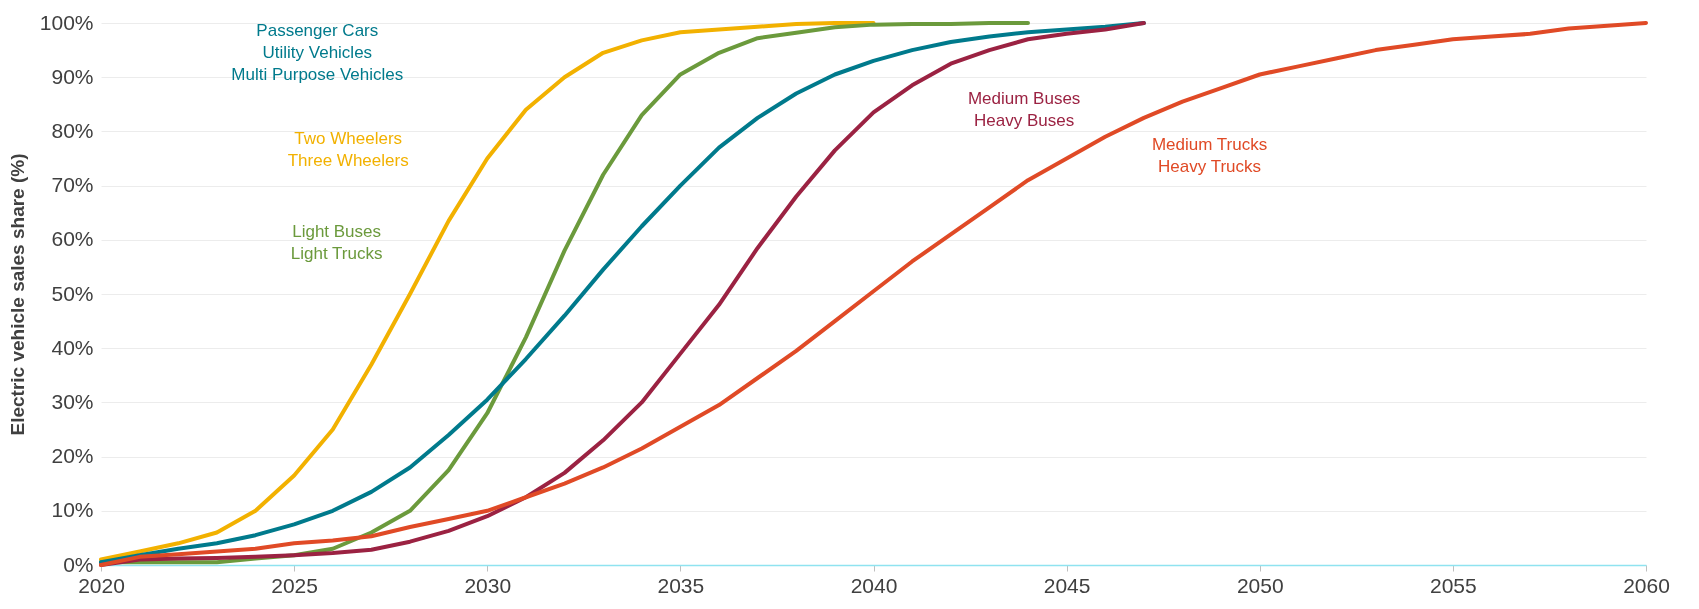 The height and width of the screenshot is (609, 1699). What do you see at coordinates (17, 294) in the screenshot?
I see `y-axis-title: Electric vehicle sales share (%)` at bounding box center [17, 294].